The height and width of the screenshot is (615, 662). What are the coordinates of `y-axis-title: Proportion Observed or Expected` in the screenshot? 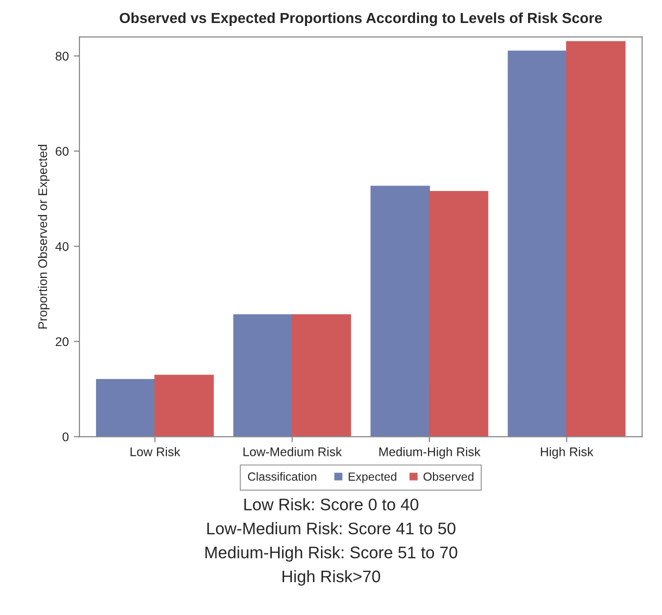 It's located at (44, 236).